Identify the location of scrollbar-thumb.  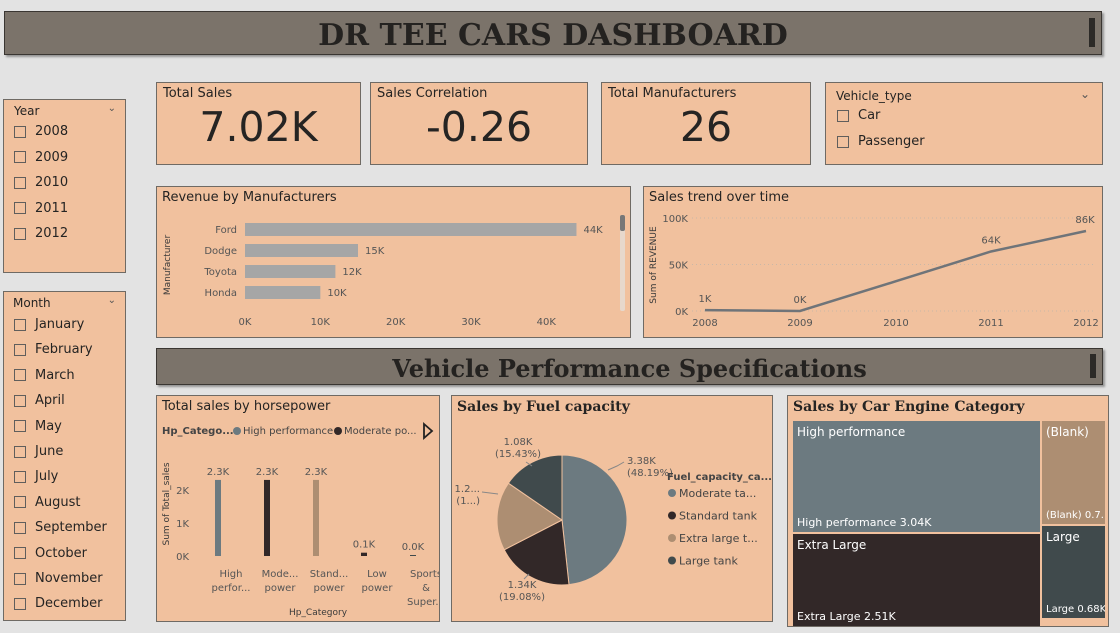
(622, 223).